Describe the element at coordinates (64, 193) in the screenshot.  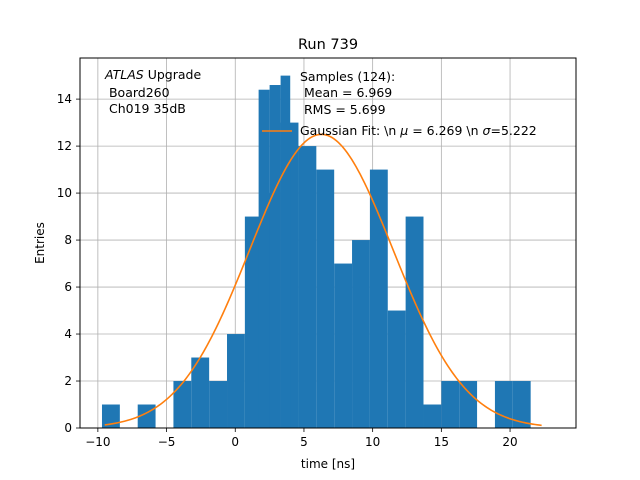
I see `y-tick-label: 10` at that location.